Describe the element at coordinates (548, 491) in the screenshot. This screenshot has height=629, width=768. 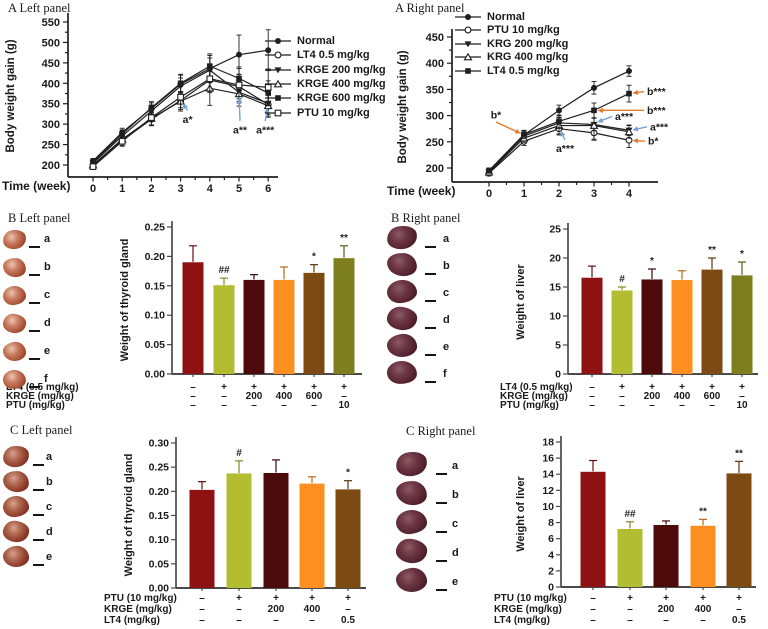
I see `y-tick-label: 12` at that location.